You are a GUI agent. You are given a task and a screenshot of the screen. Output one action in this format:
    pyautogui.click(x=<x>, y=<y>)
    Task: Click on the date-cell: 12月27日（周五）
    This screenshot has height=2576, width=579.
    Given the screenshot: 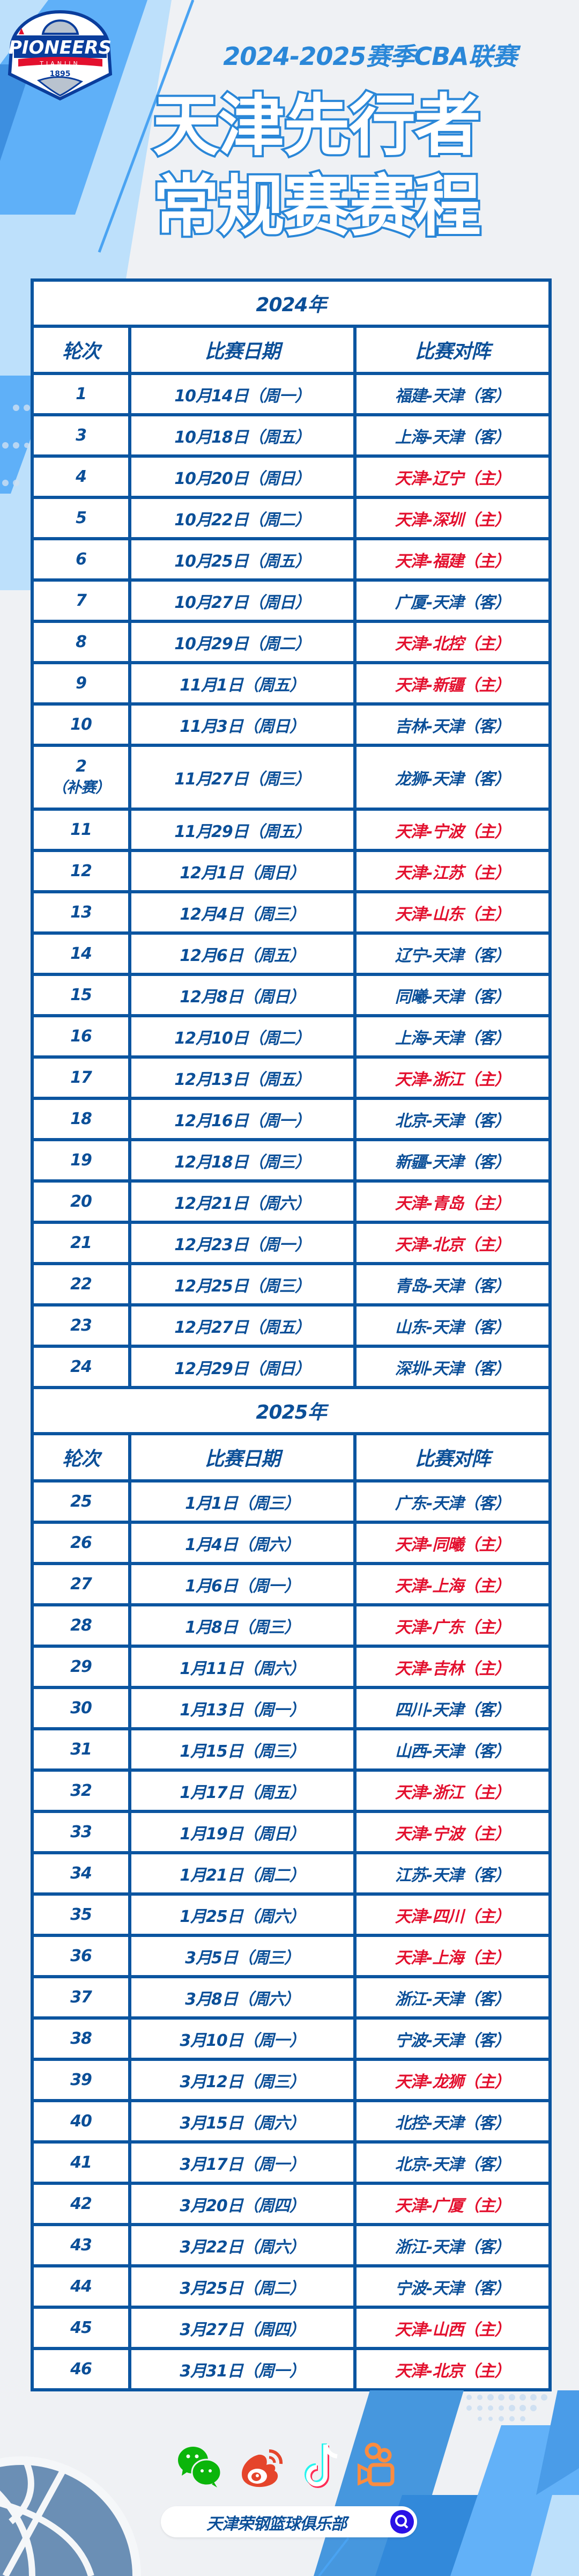 What is the action you would take?
    pyautogui.click(x=242, y=1325)
    